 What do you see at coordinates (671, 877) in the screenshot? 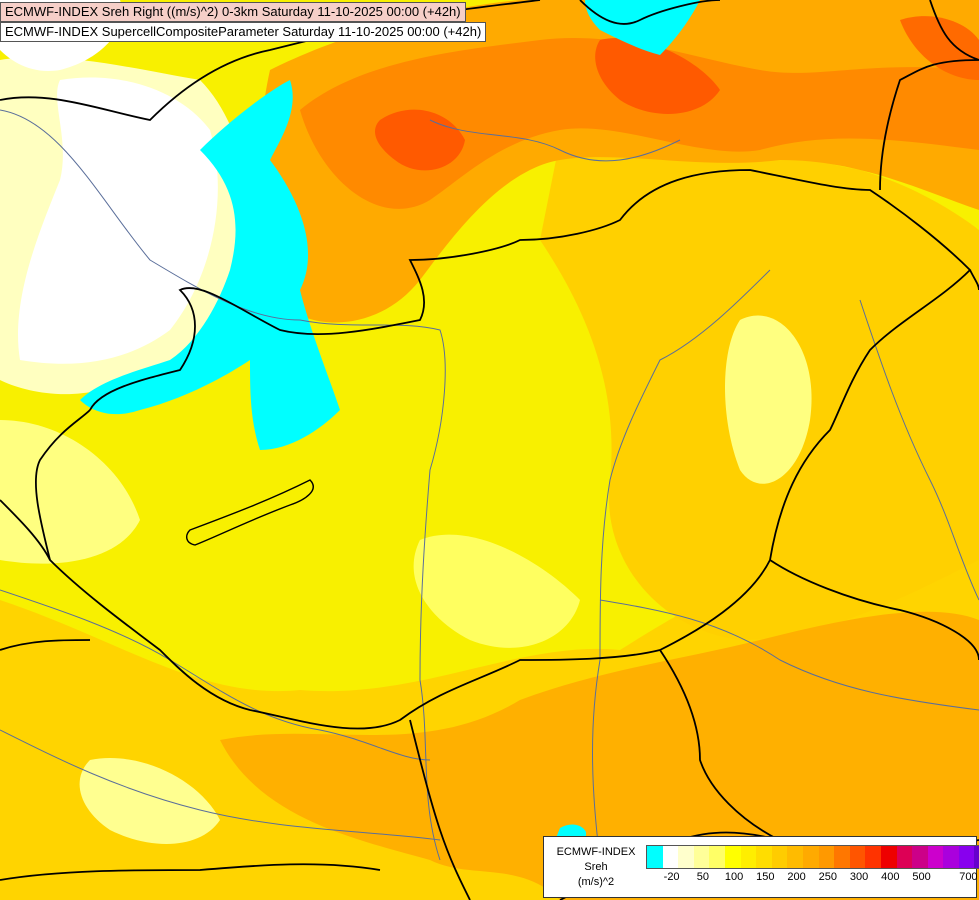
I see `legend-tick: -20` at bounding box center [671, 877].